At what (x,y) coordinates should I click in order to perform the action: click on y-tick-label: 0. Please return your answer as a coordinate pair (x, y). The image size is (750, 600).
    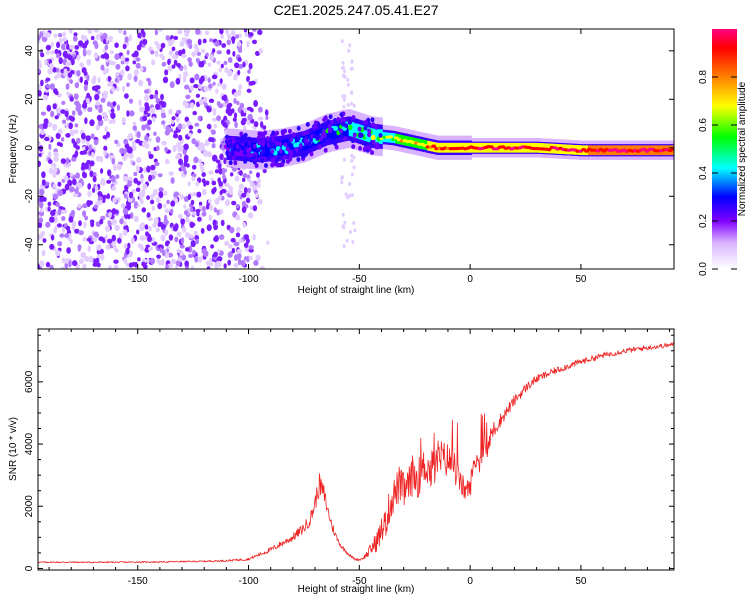
    Looking at the image, I should click on (29, 568).